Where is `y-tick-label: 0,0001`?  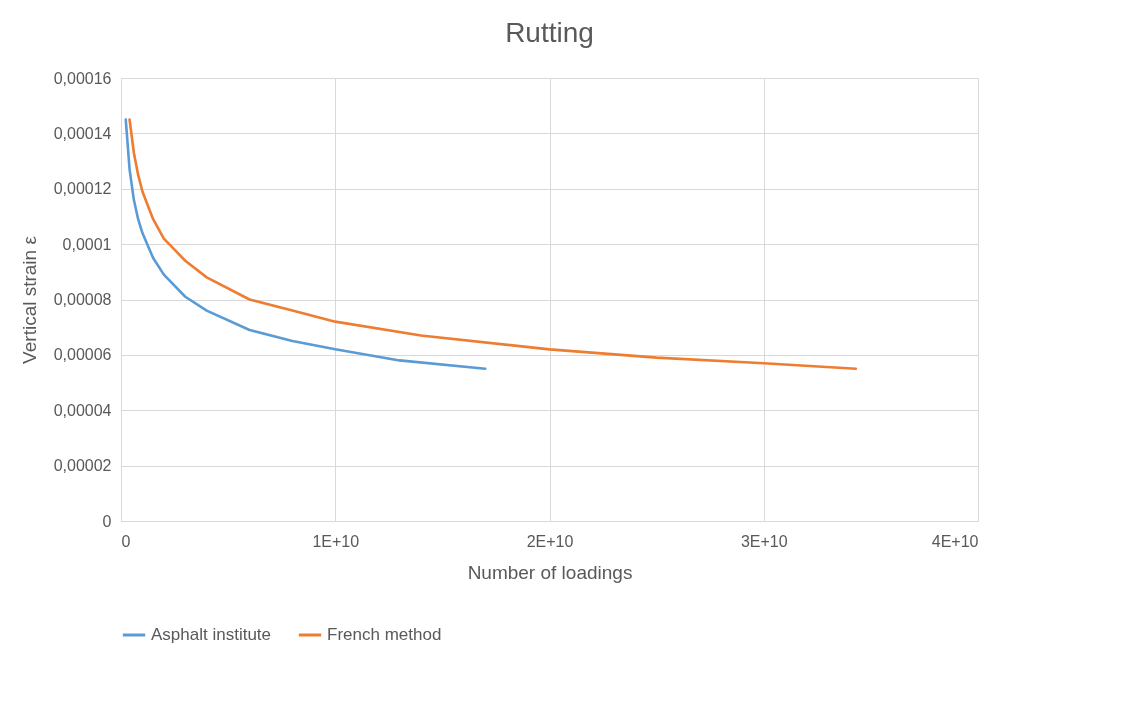 y-tick-label: 0,0001 is located at coordinates (87, 244).